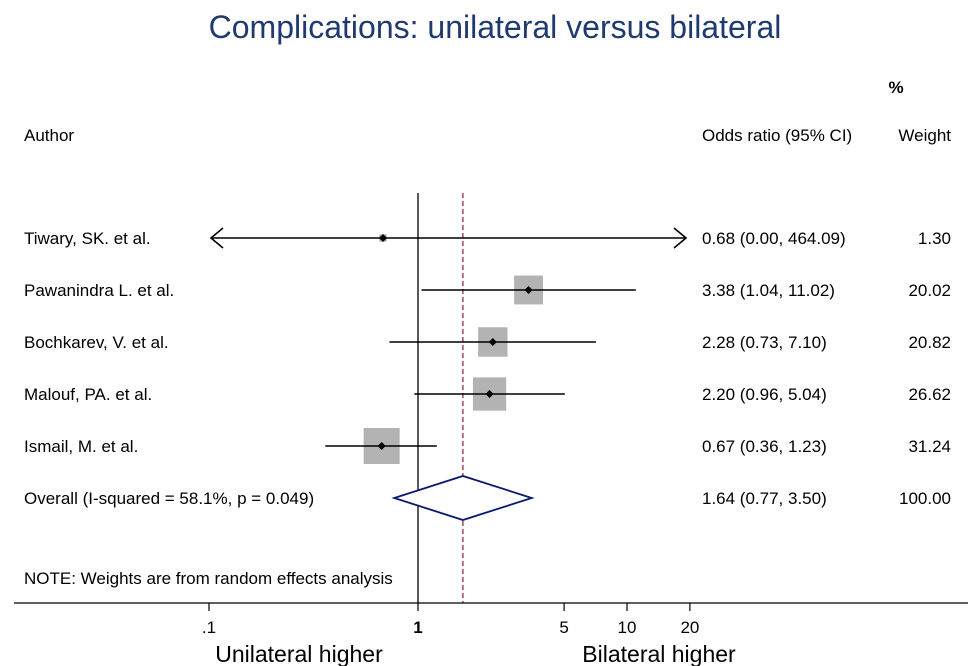  I want to click on study-label: Pawanindra L. et al., so click(99, 290).